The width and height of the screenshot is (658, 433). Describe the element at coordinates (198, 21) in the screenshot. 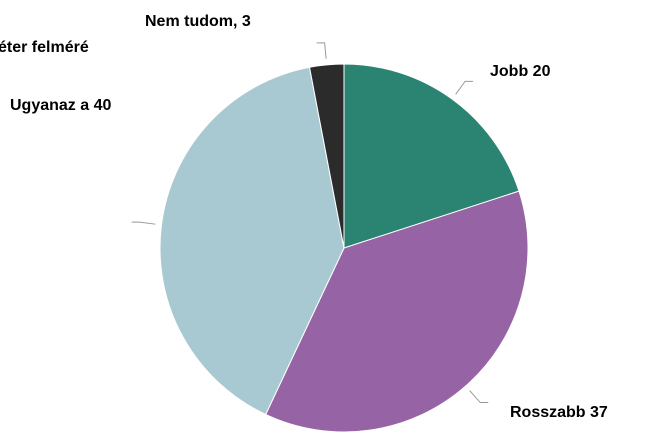

I see `data-label: Nem tudom, 3` at that location.